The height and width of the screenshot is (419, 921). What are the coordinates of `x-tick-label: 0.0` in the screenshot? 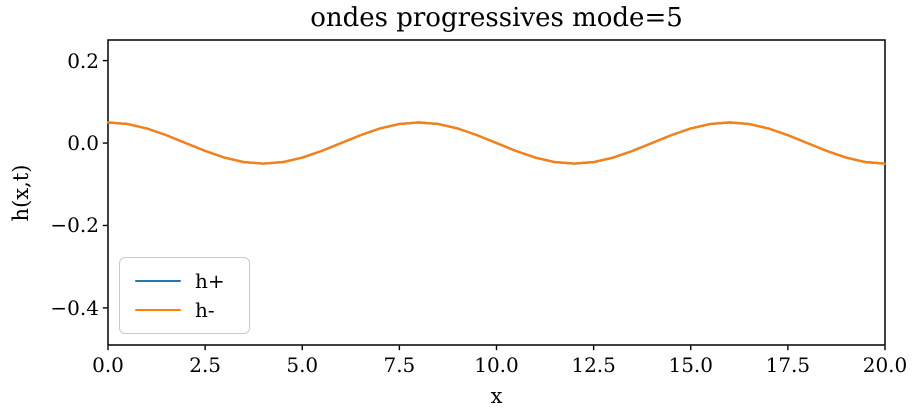 It's located at (108, 365).